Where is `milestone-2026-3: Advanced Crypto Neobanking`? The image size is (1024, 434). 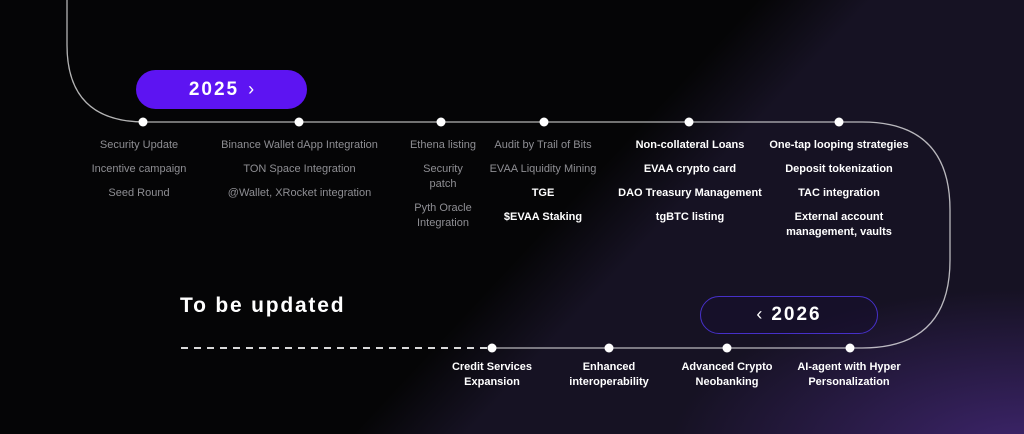 milestone-2026-3: Advanced Crypto Neobanking is located at coordinates (727, 379).